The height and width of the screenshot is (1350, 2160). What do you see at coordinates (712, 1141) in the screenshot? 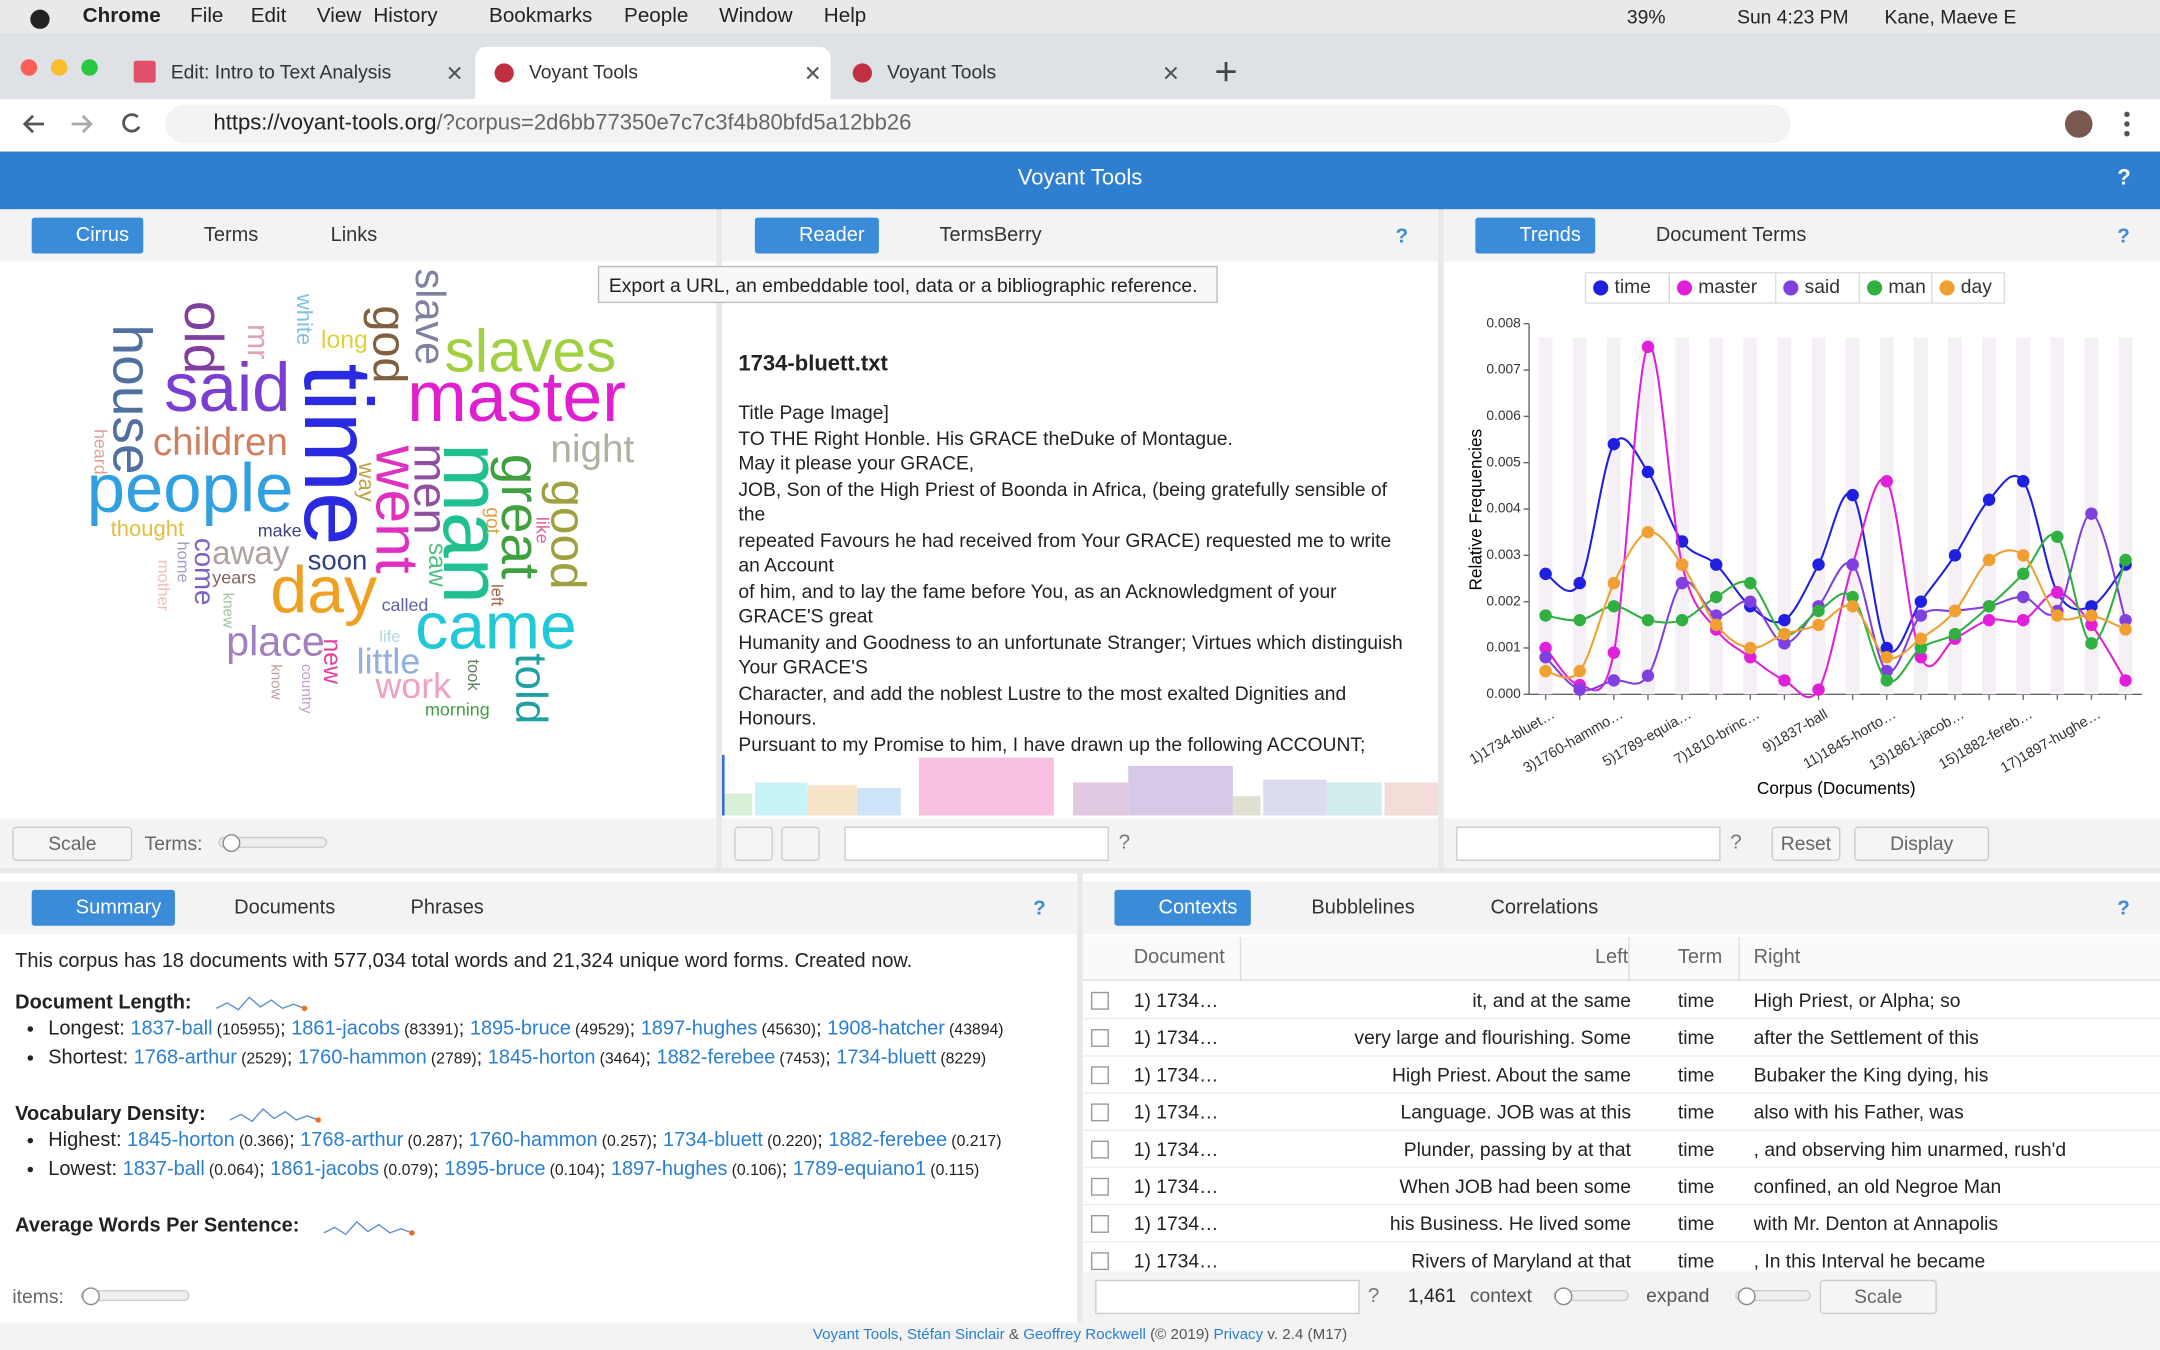
I see `doc-link: 1734-bluett` at bounding box center [712, 1141].